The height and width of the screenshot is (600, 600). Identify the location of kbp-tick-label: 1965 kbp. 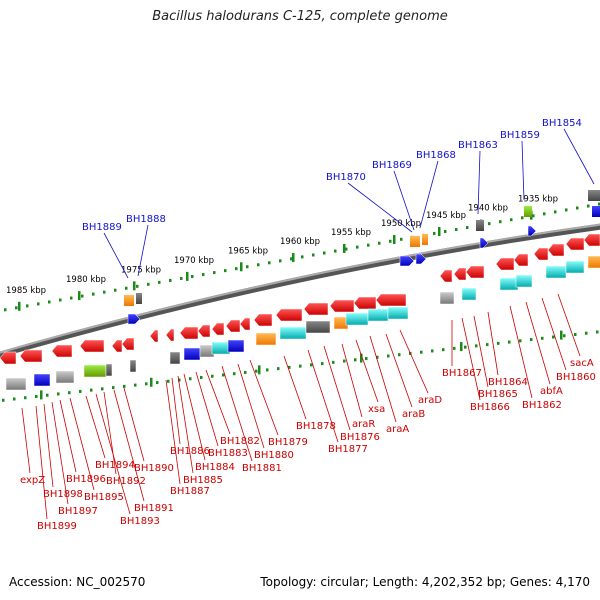
(248, 251).